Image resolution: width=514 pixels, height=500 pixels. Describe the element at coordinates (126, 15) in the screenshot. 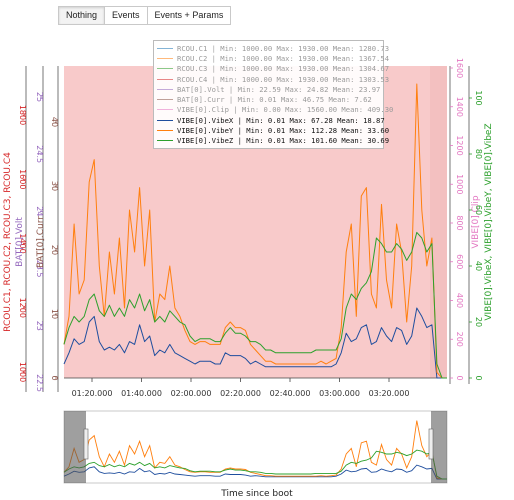

I see `events-button: Events` at that location.